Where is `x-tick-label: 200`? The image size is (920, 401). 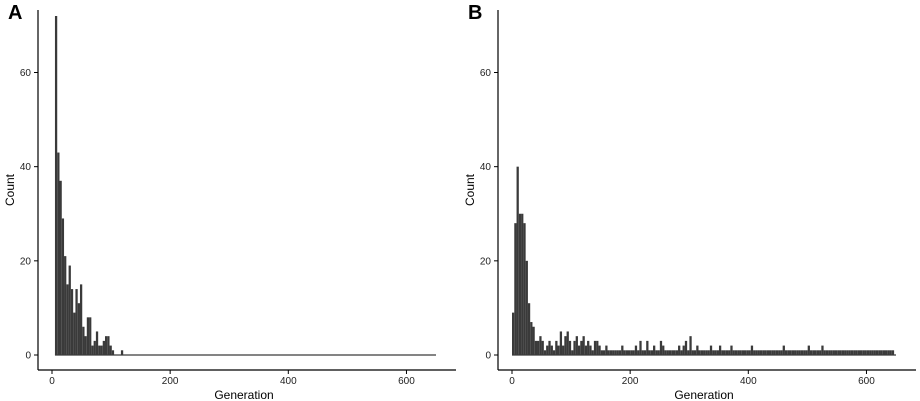 x-tick-label: 200 is located at coordinates (170, 381).